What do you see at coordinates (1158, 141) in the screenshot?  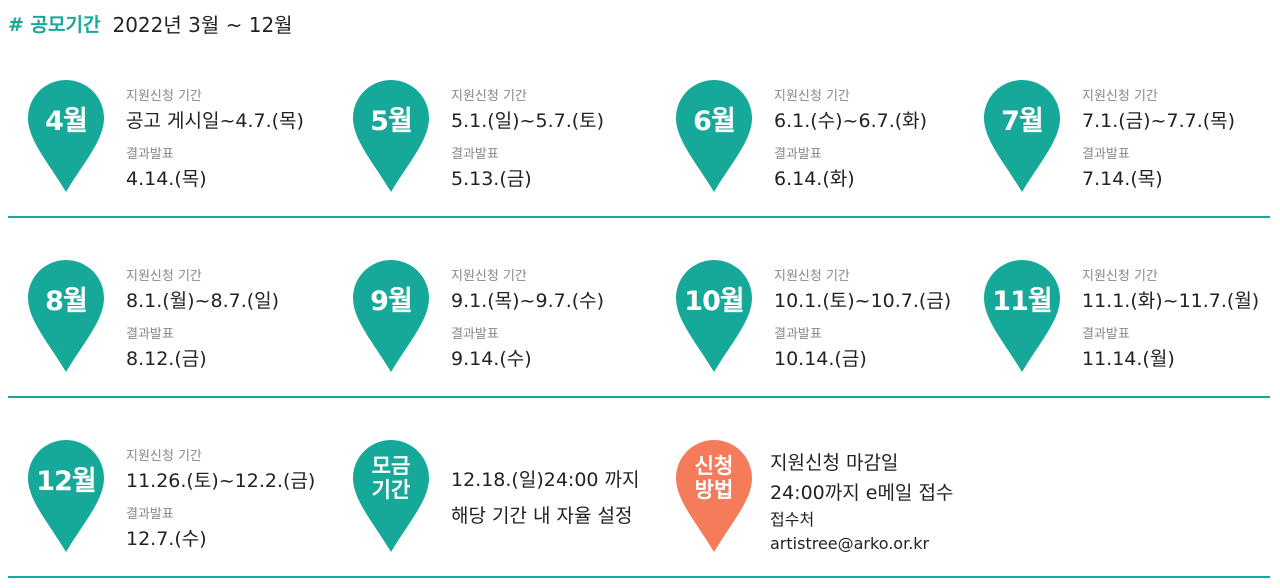 I see `schedule-info: 지원신청 기간 7.1.(금)~7.7.(목) 결과발표 7.14.(목)` at bounding box center [1158, 141].